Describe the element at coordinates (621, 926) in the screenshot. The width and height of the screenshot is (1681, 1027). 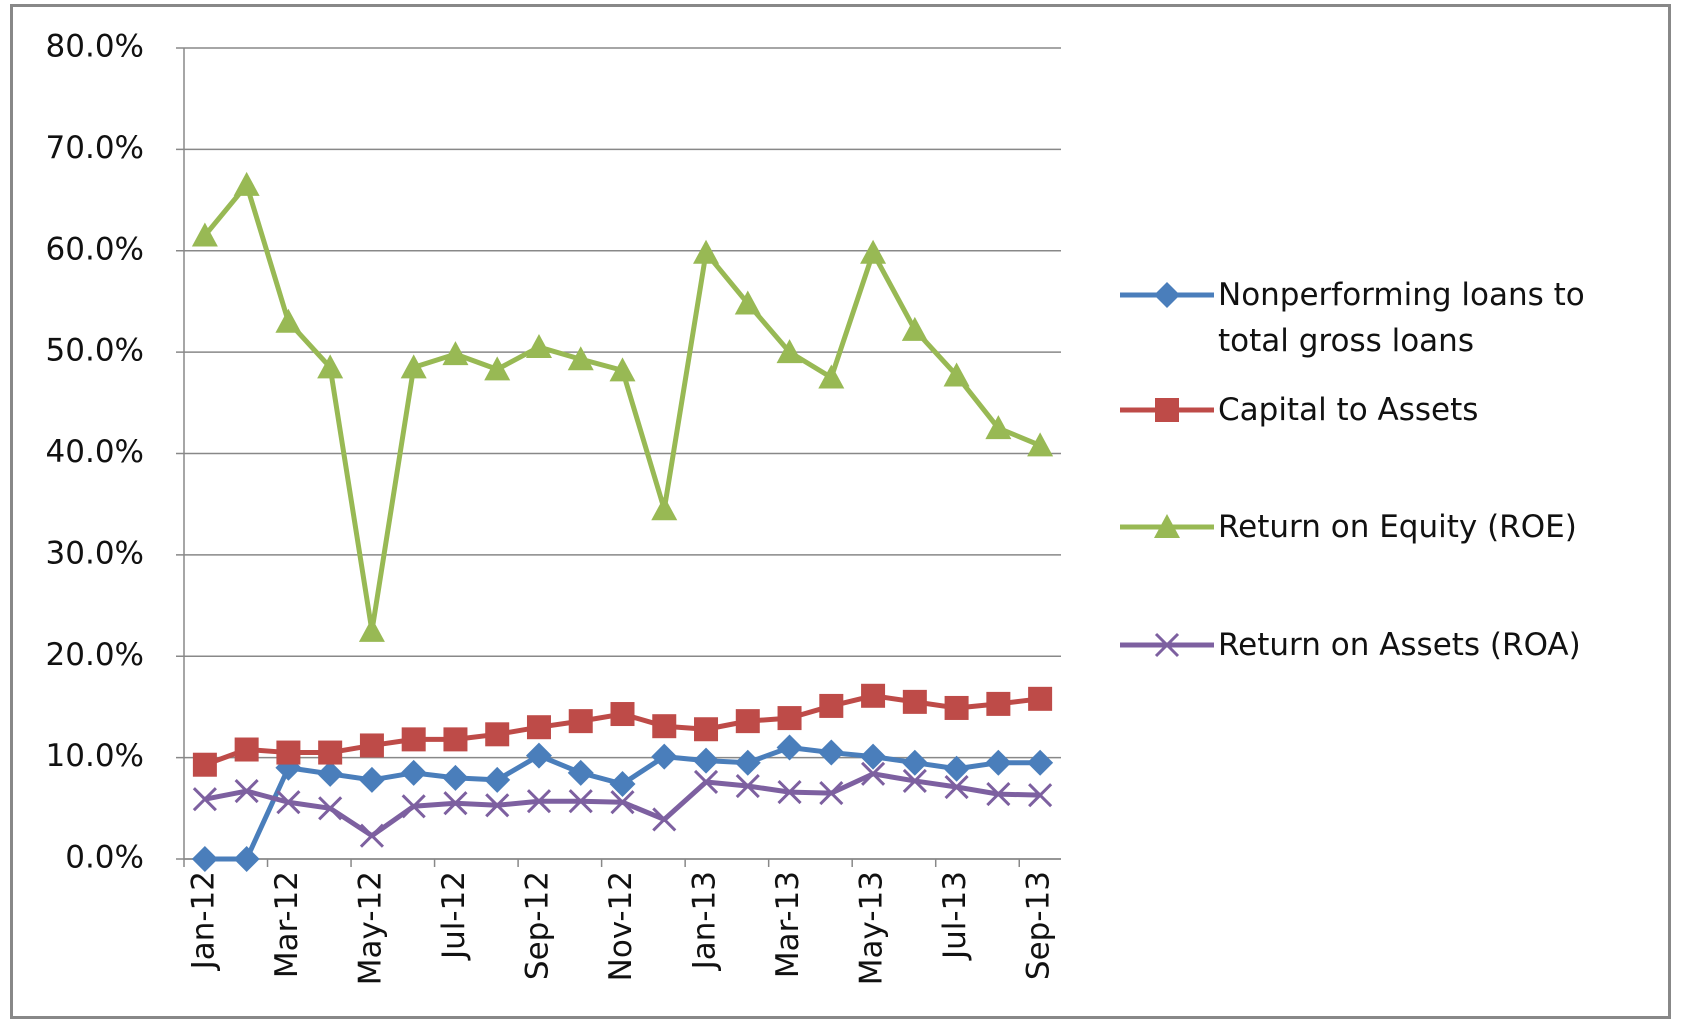
I see `x-tick-label: Nov-12` at that location.